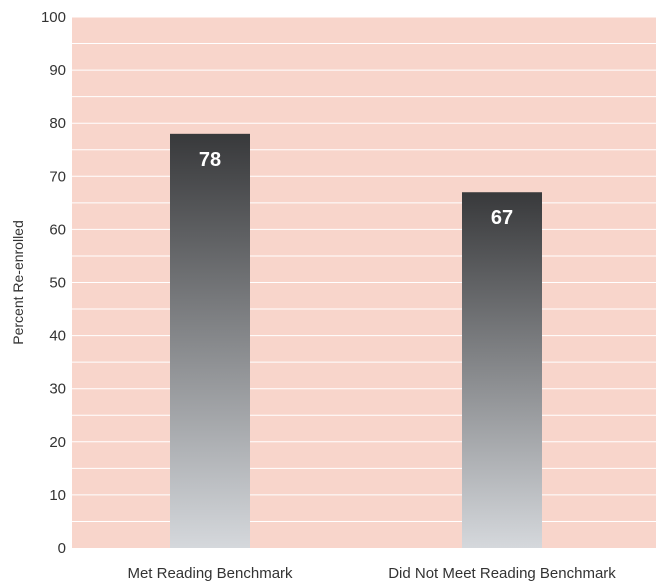 The height and width of the screenshot is (582, 656). Describe the element at coordinates (18, 282) in the screenshot. I see `y-axis-title: Percent Re-enrolled` at that location.